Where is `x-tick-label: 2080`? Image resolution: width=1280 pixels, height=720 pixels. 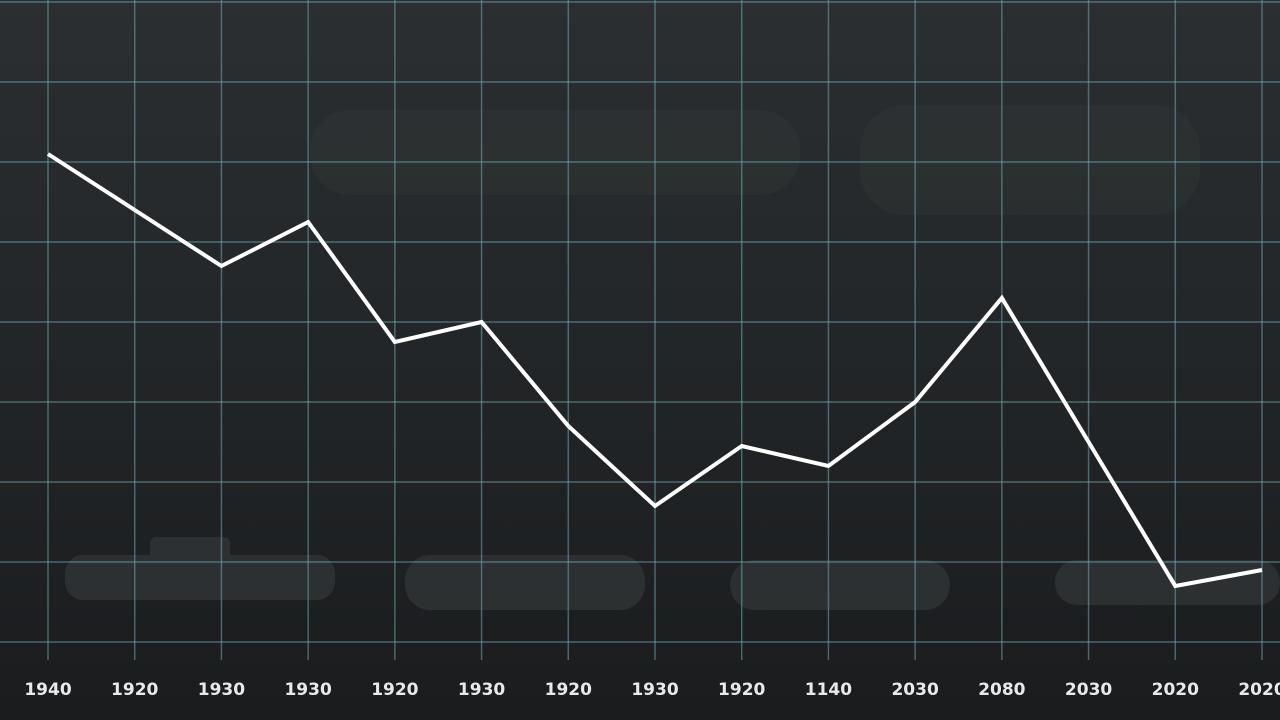
x-tick-label: 2080 is located at coordinates (1001, 690).